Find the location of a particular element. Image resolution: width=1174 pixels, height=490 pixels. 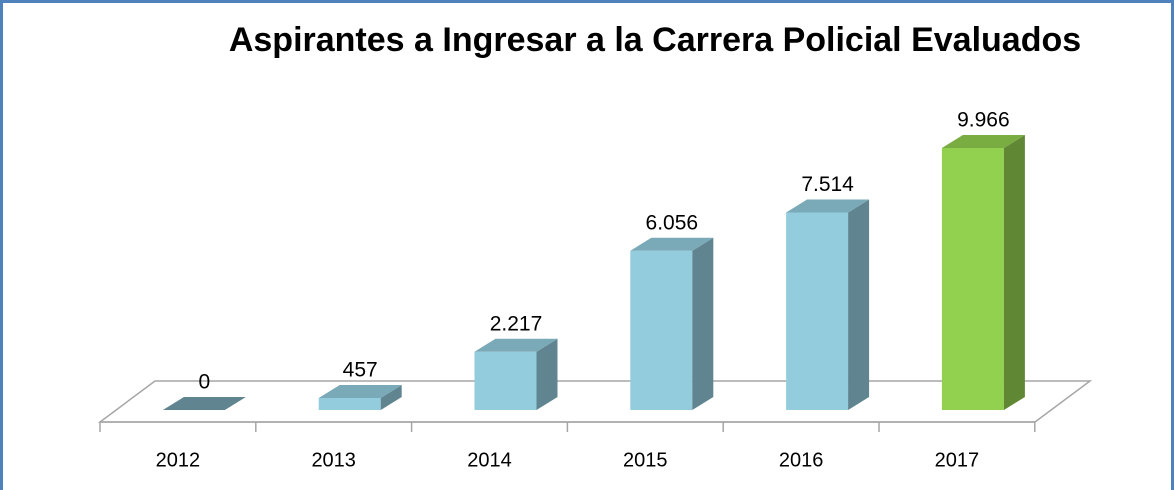

value-label: 7.514 is located at coordinates (827, 184).